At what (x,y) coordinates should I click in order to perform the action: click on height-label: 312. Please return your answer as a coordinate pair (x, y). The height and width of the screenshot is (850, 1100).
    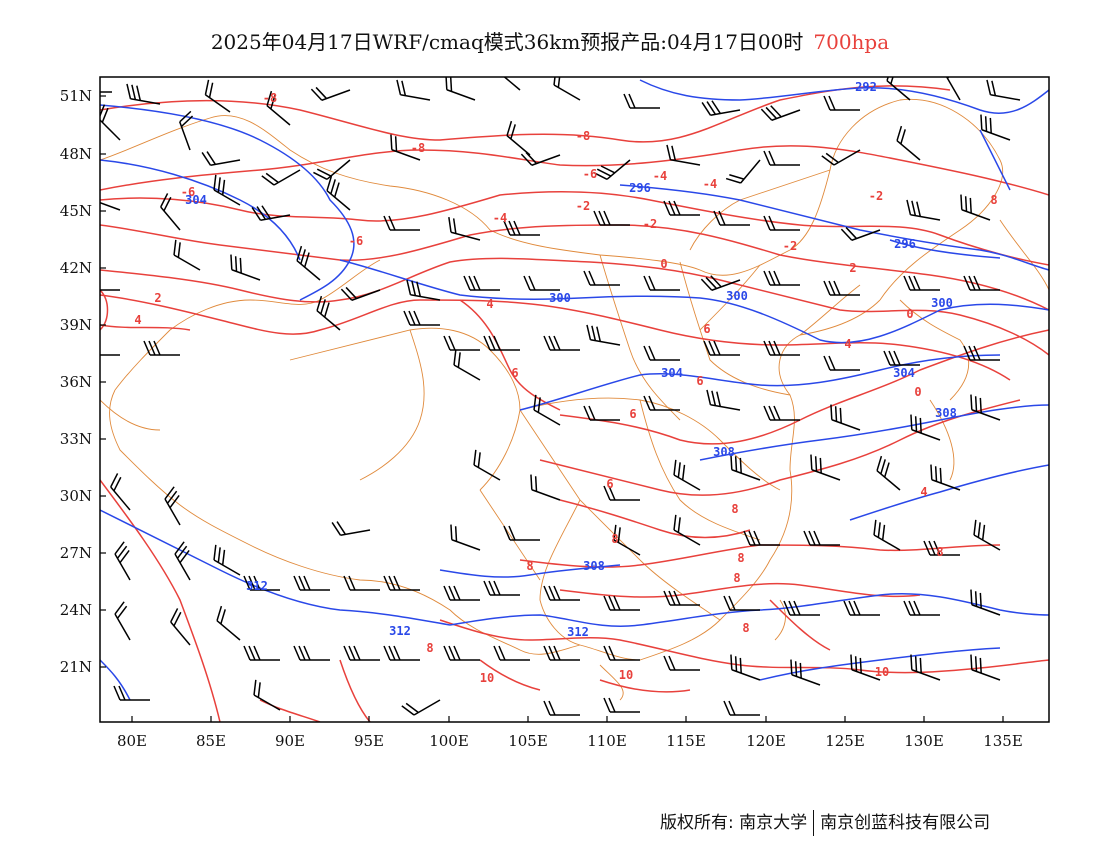
    Looking at the image, I should click on (257, 586).